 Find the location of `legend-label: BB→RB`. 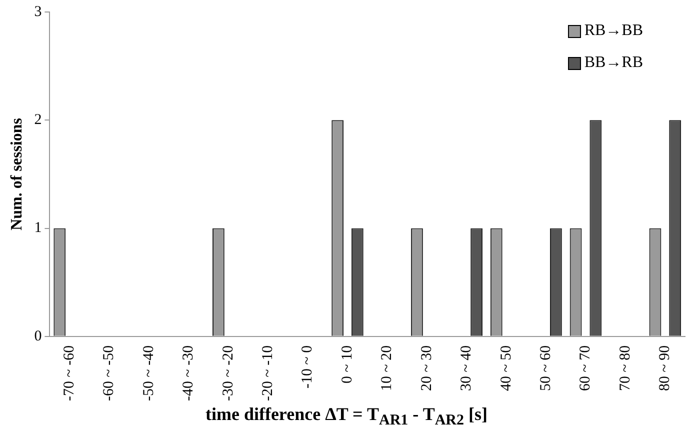

legend-label: BB→RB is located at coordinates (613, 63).